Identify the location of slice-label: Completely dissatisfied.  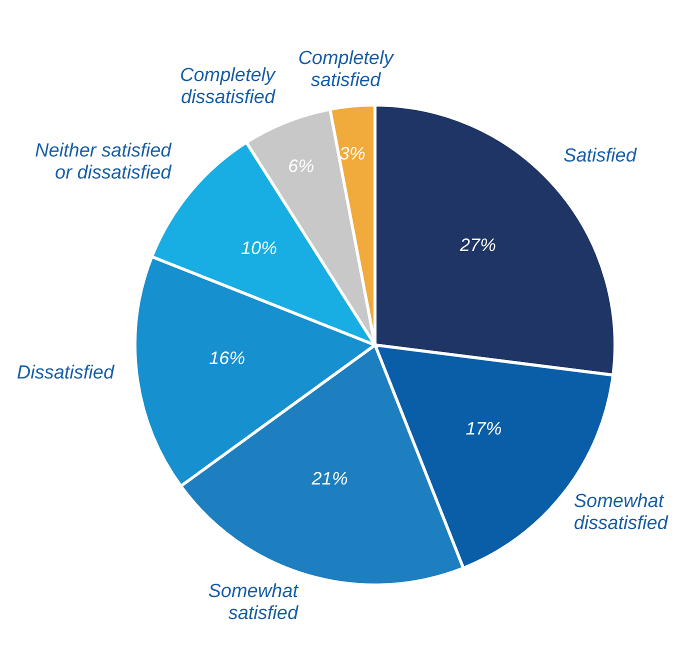
(228, 86).